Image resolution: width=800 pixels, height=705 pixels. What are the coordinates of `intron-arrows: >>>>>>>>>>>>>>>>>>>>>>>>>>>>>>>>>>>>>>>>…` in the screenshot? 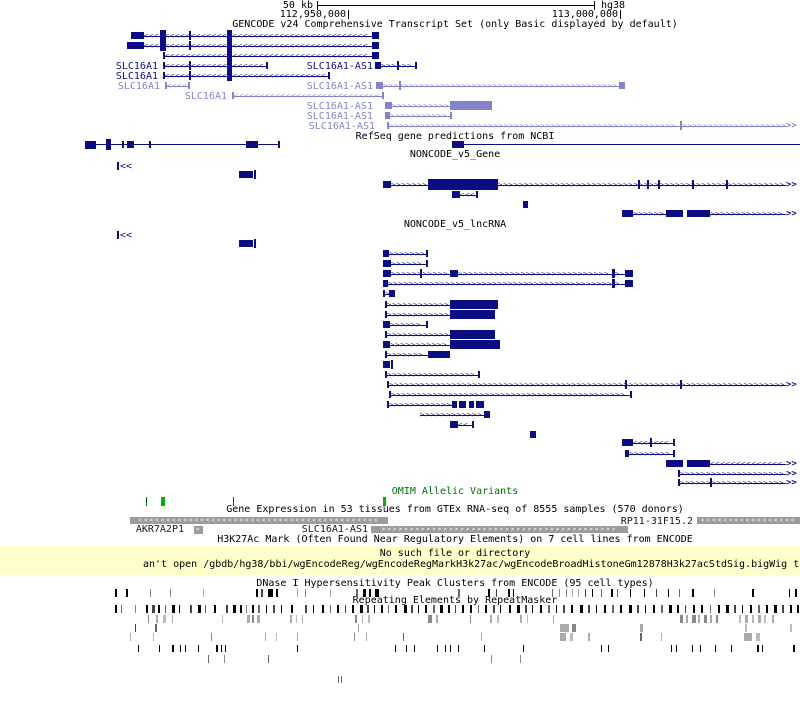 It's located at (534, 126).